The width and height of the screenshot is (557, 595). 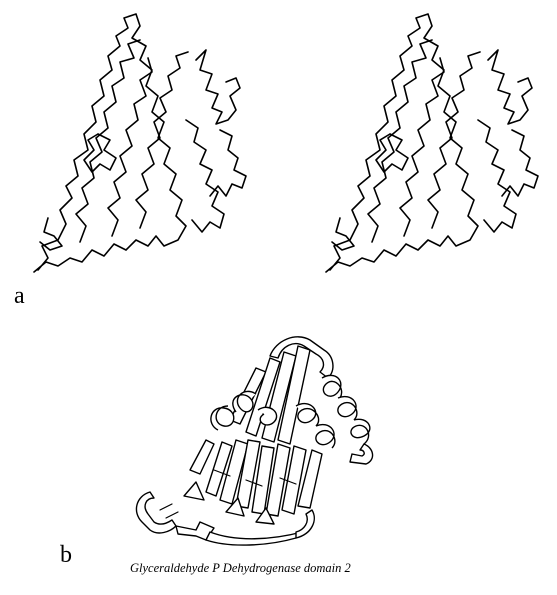 I want to click on ribbon-loop-bottom, so click(x=254, y=538).